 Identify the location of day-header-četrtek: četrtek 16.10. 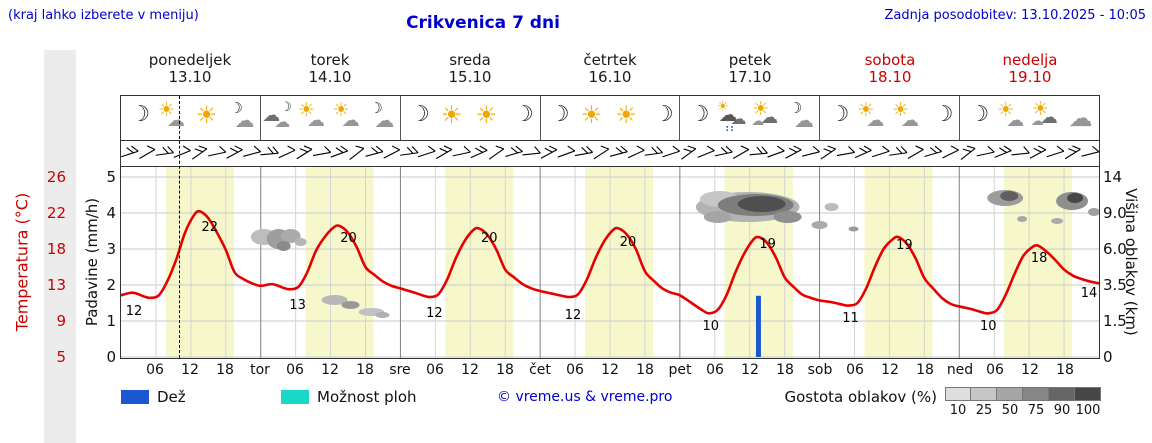
(610, 69).